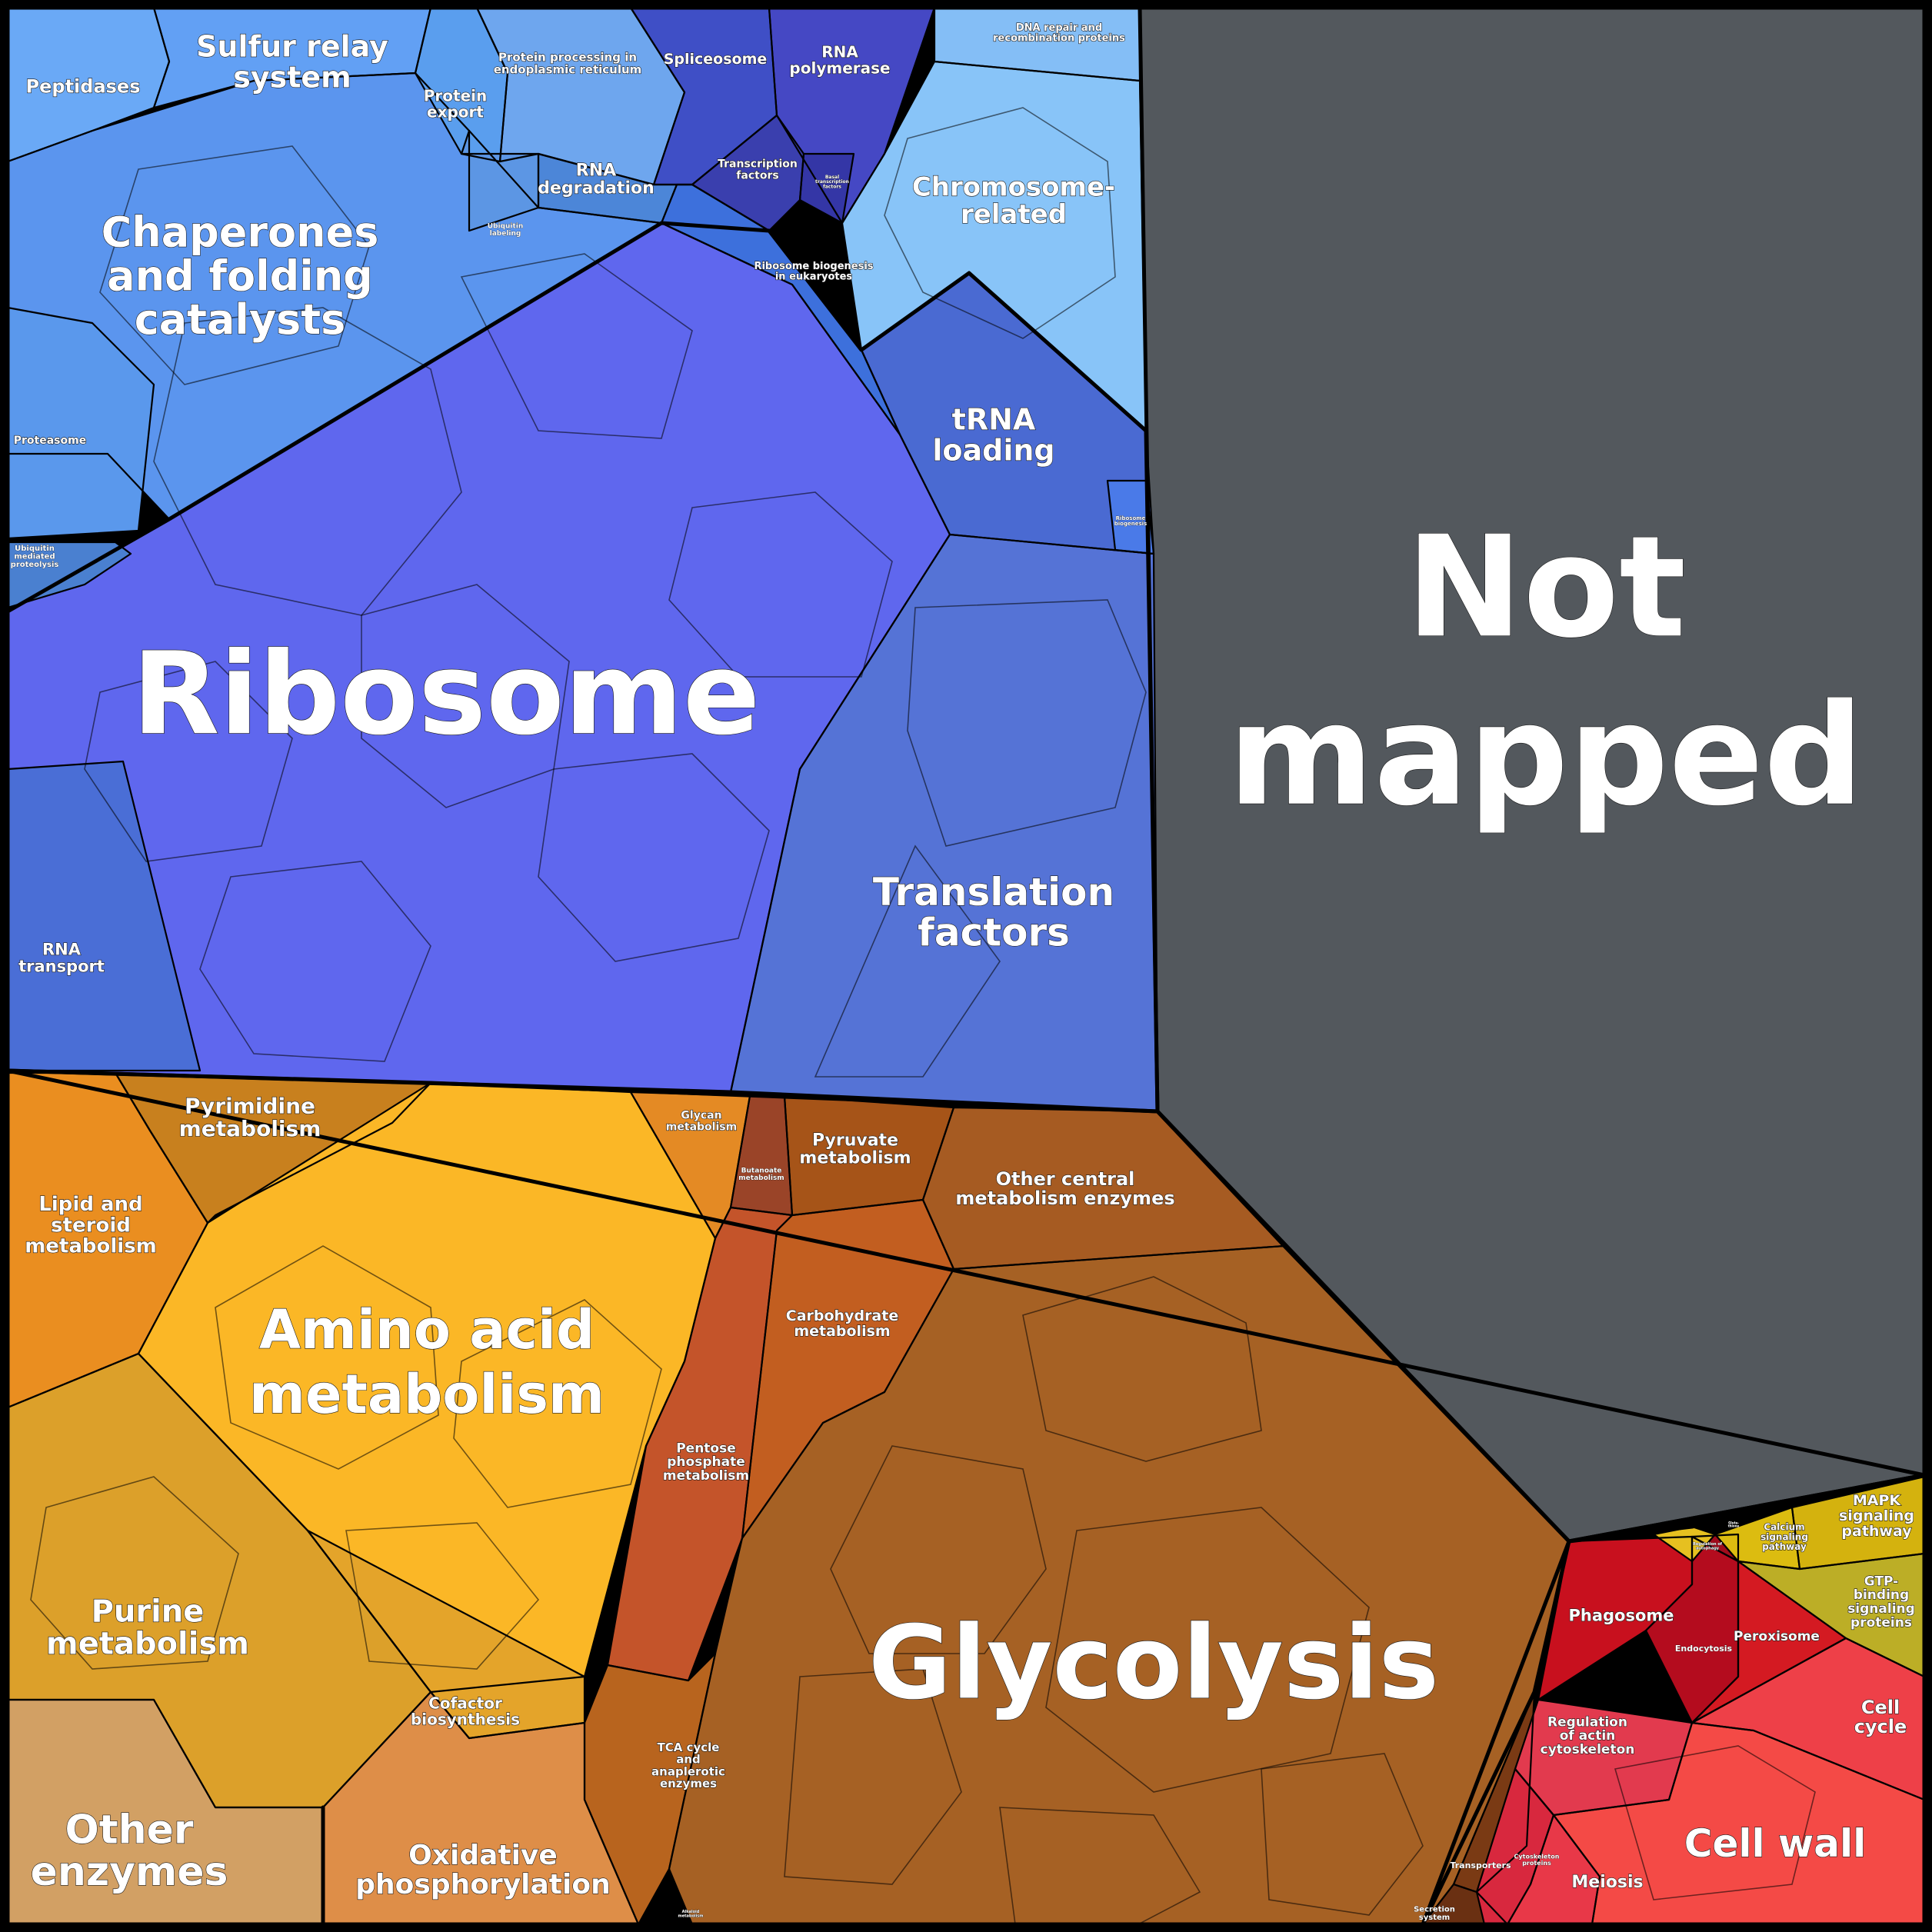  I want to click on label-rna-transport: RNA transport, so click(61, 958).